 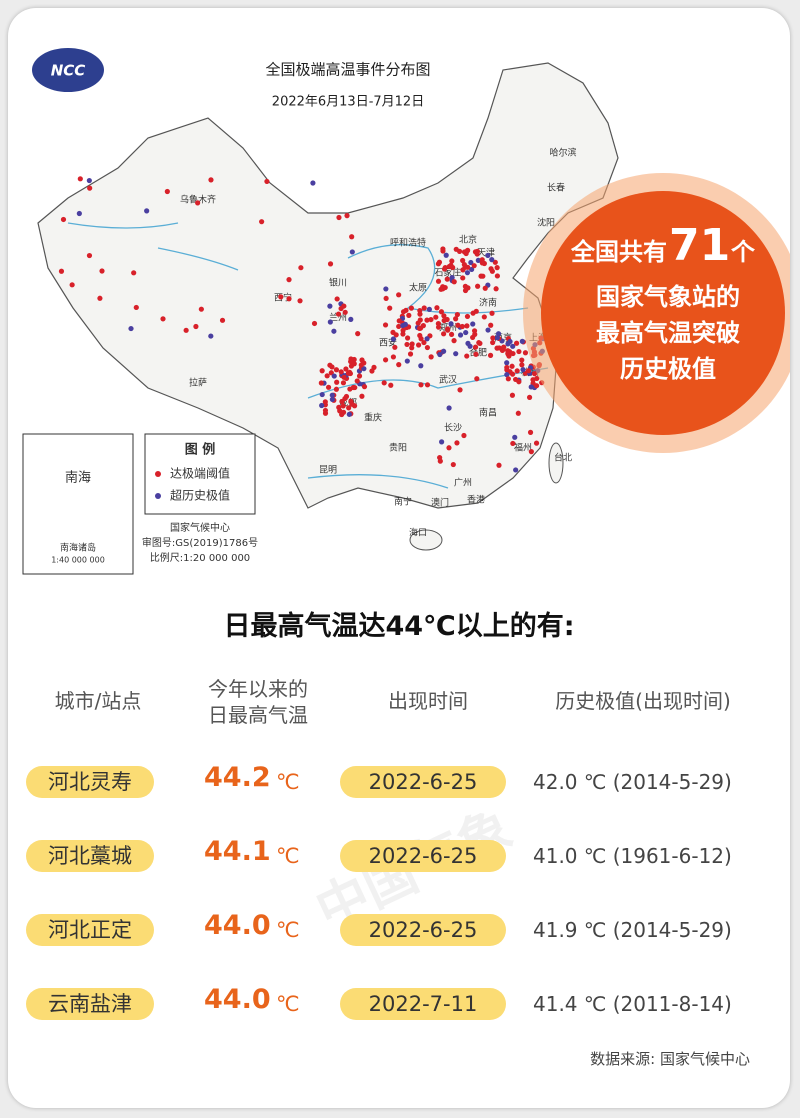 What do you see at coordinates (158, 496) in the screenshot?
I see `legend-dot` at bounding box center [158, 496].